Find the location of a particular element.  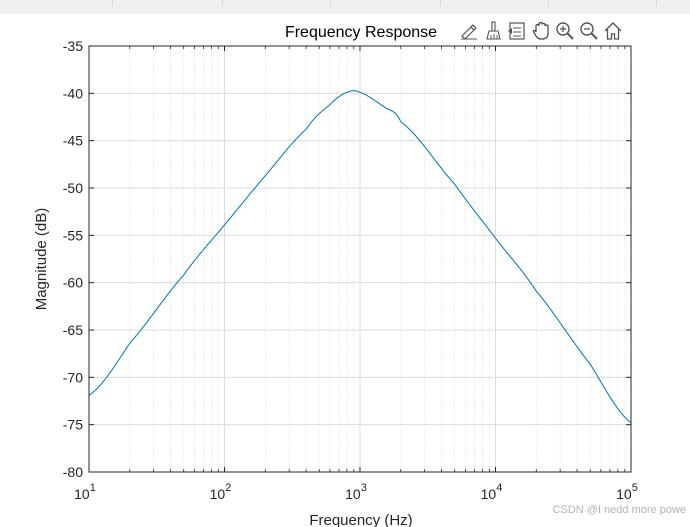

x-tick-label: 10⁵ is located at coordinates (627, 492).